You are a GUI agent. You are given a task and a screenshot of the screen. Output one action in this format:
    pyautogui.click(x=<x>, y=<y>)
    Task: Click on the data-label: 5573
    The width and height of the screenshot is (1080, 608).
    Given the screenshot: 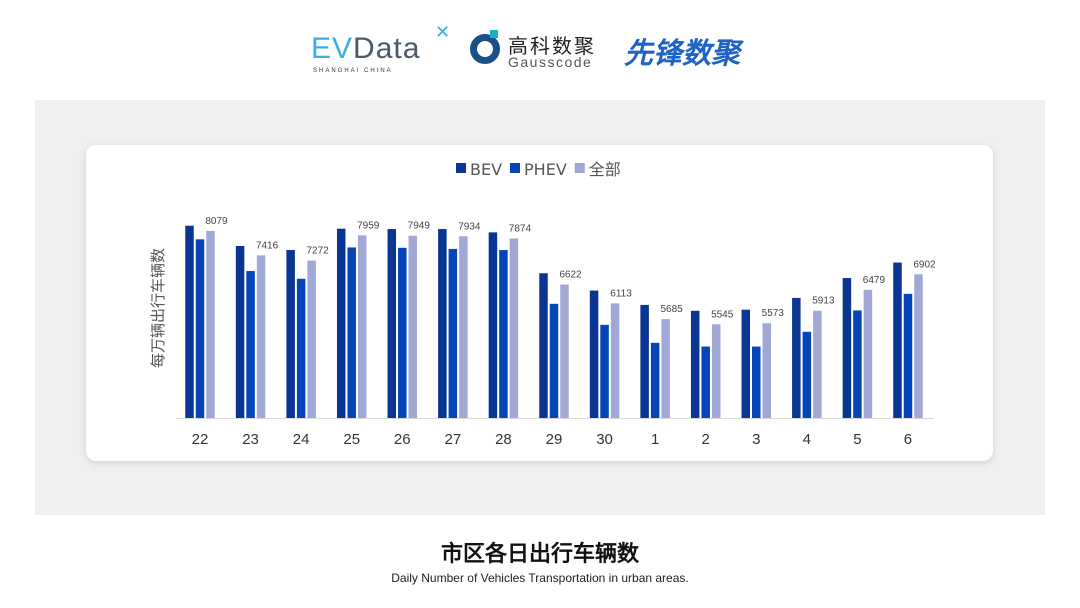 What is the action you would take?
    pyautogui.click(x=773, y=313)
    